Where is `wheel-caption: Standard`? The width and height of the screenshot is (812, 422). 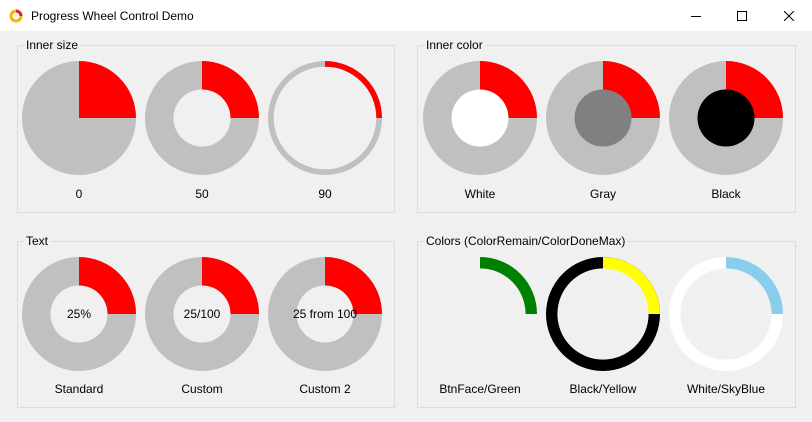
wheel-caption: Standard is located at coordinates (79, 389).